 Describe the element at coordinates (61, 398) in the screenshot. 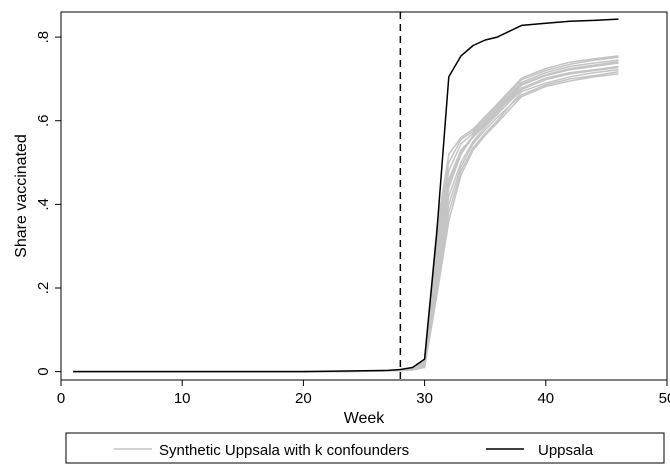

I see `x-tick-label: 0` at that location.